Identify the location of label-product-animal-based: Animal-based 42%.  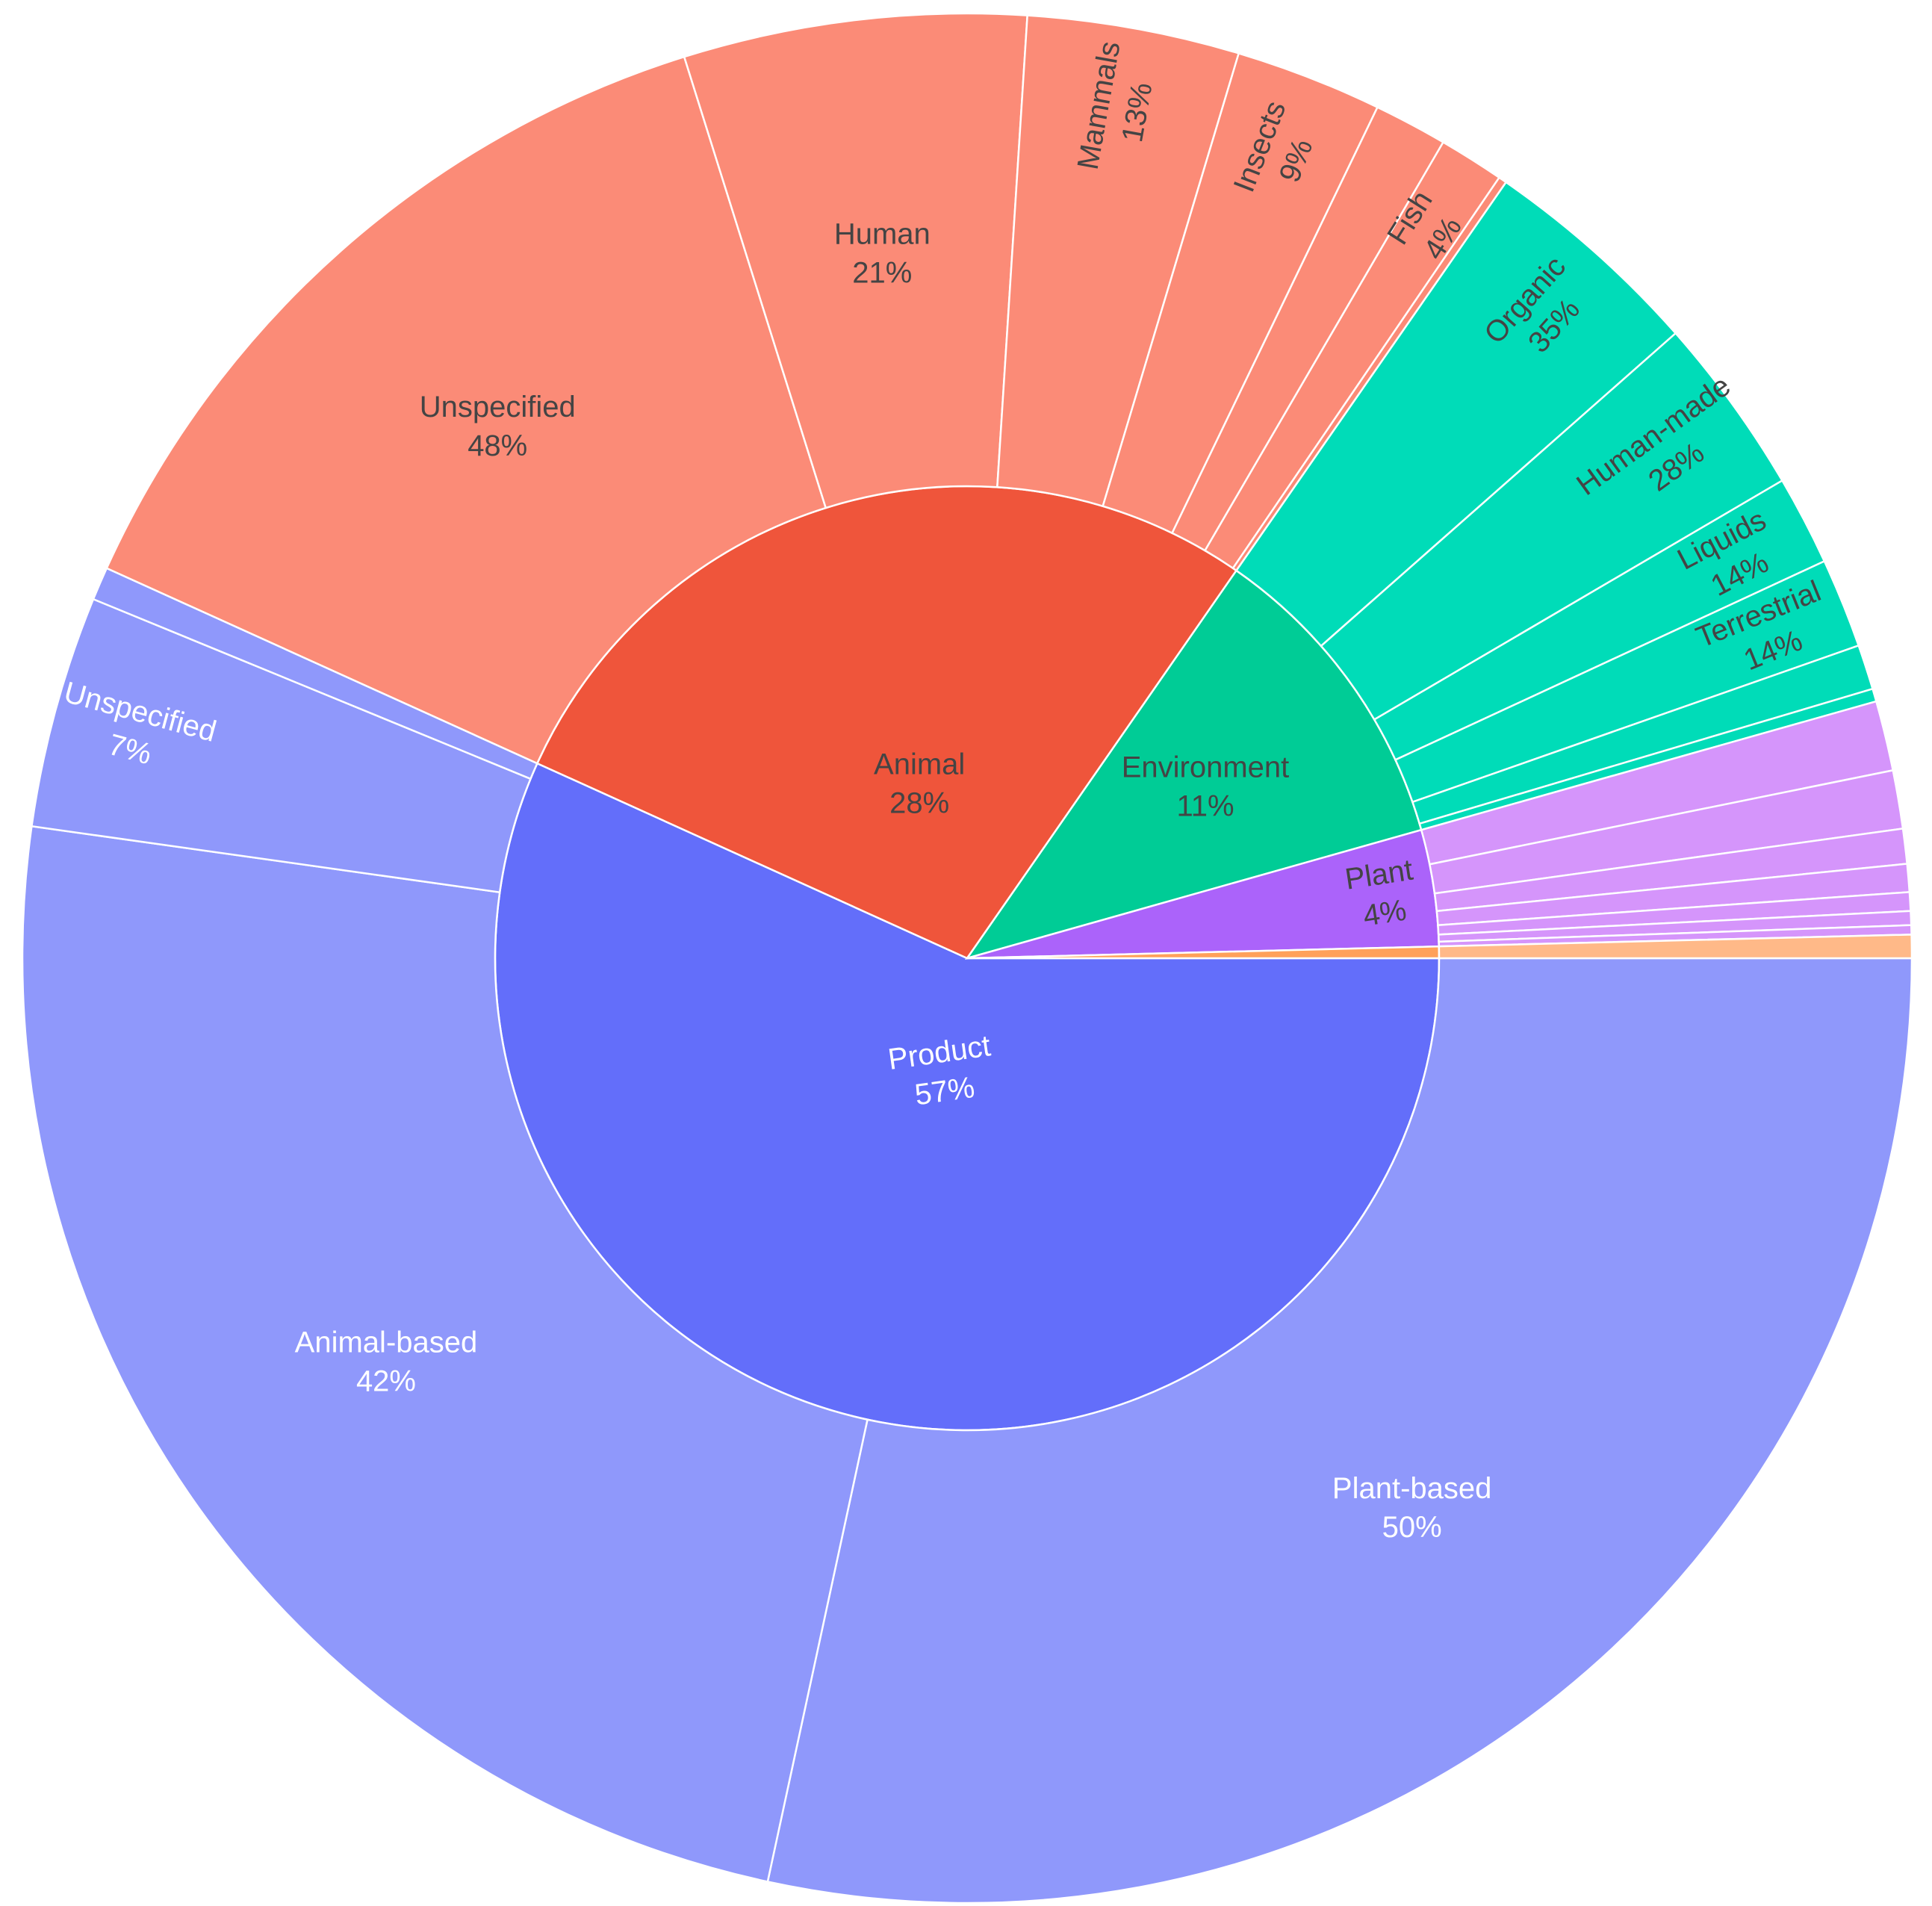
(386, 1362).